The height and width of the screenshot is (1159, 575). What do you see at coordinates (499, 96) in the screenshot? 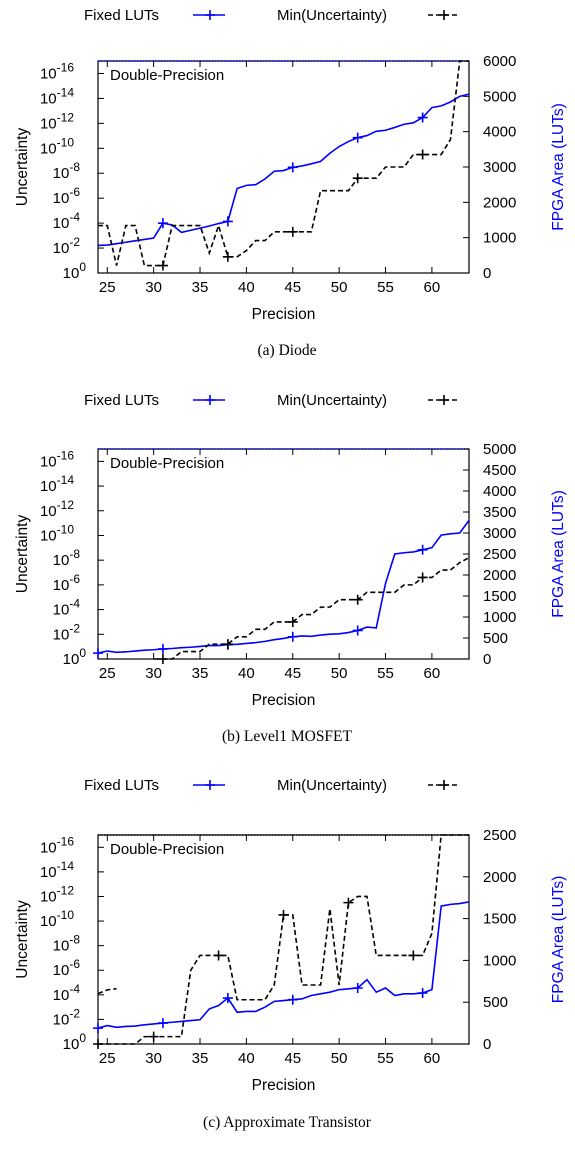
I see `y2-tick-label: 5000` at bounding box center [499, 96].